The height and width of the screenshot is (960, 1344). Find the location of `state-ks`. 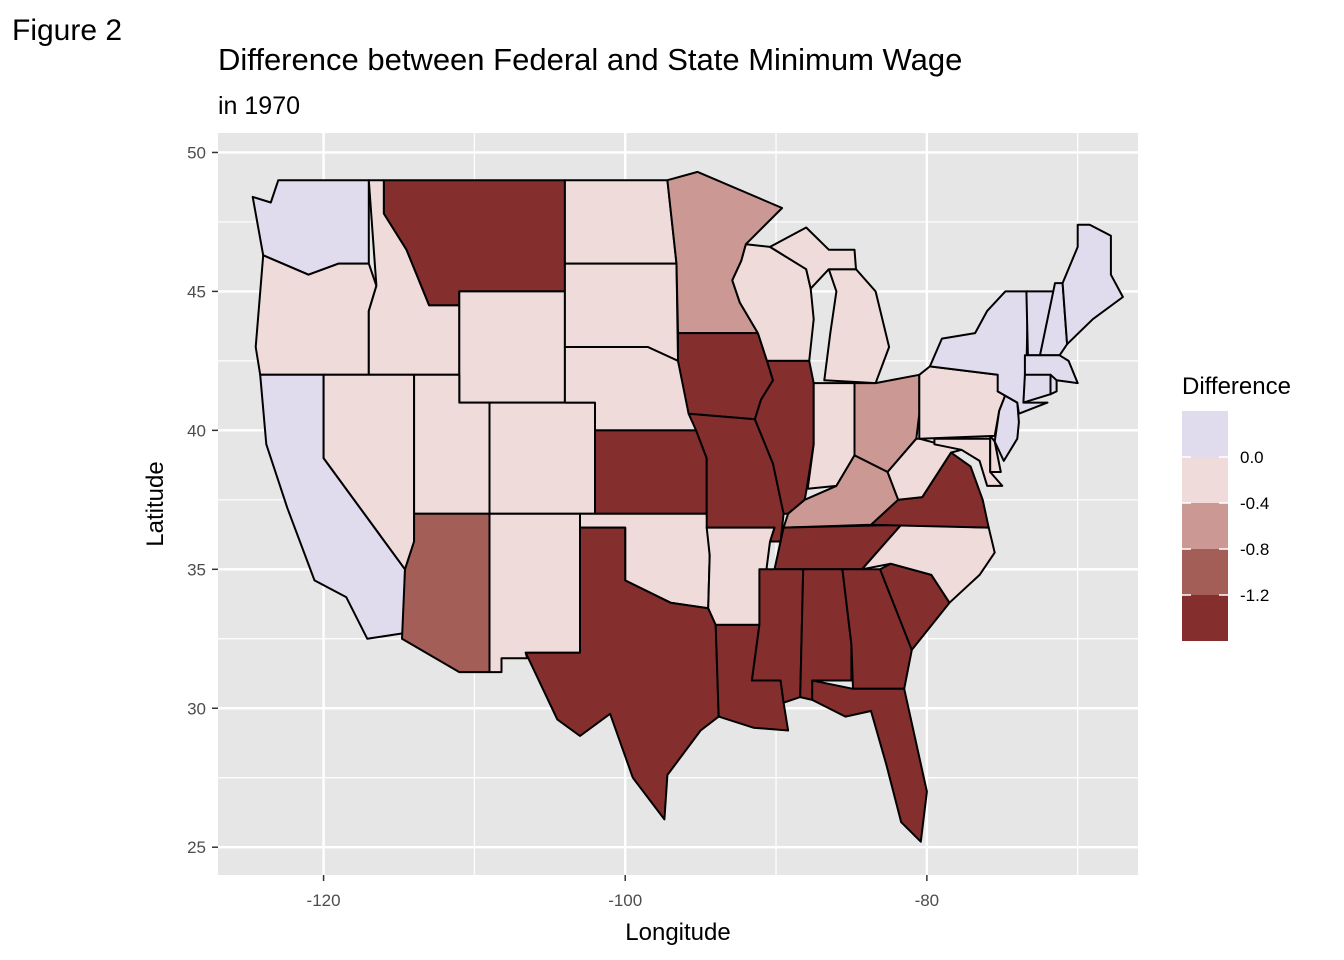

state-ks is located at coordinates (651, 472).